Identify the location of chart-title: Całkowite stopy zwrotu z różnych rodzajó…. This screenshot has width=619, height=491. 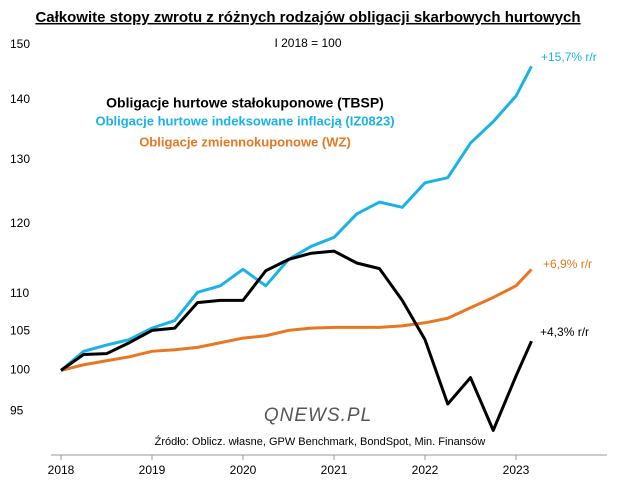
(307, 17).